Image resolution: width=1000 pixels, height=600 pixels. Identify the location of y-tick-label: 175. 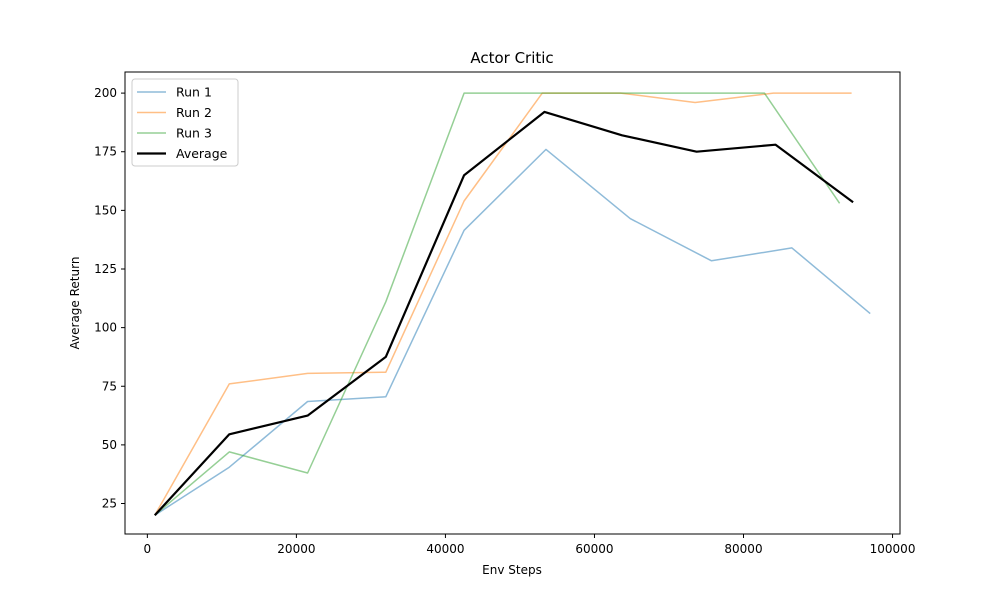
(105, 152).